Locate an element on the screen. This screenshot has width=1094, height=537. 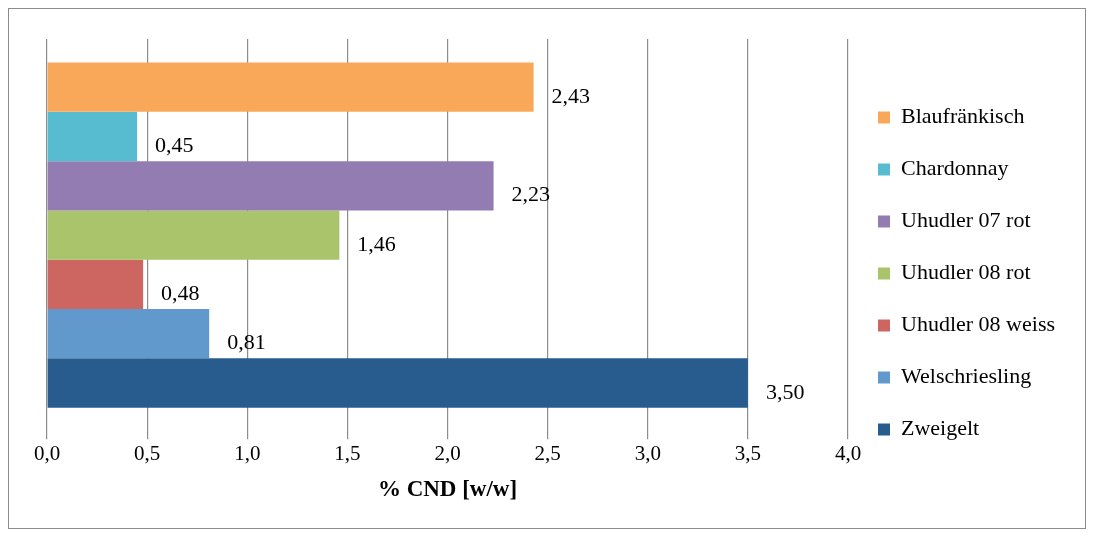
data-label: 0,48 is located at coordinates (180, 293).